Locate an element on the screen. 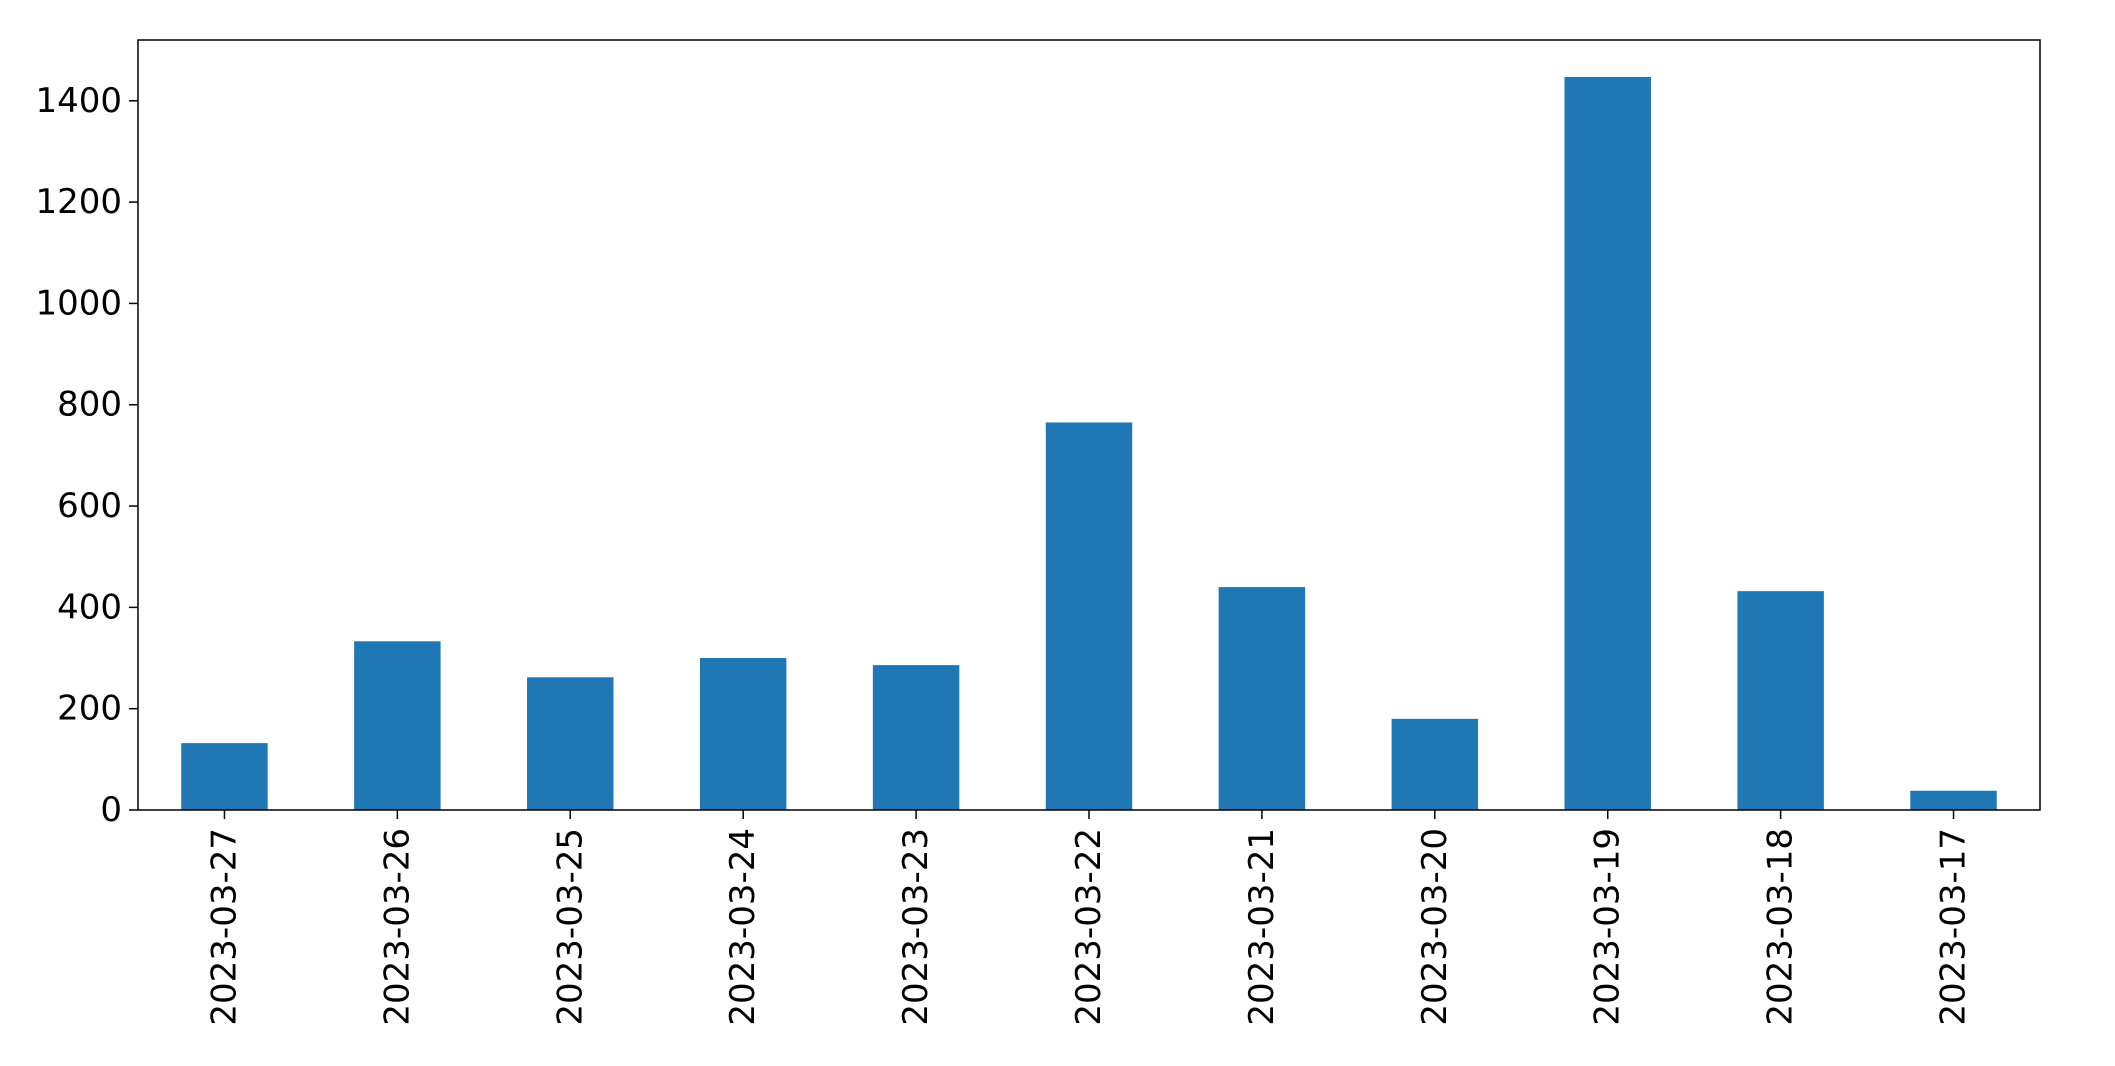 Image resolution: width=2115 pixels, height=1066 pixels. y-tick-label: 600 is located at coordinates (89, 506).